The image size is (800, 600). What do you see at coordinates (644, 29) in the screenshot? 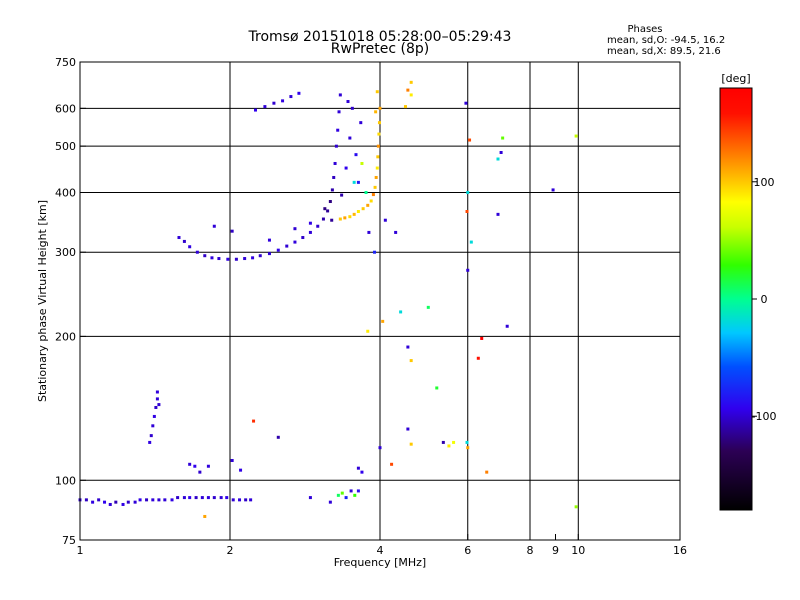
I see `phase-stats-heading: Phases` at bounding box center [644, 29].